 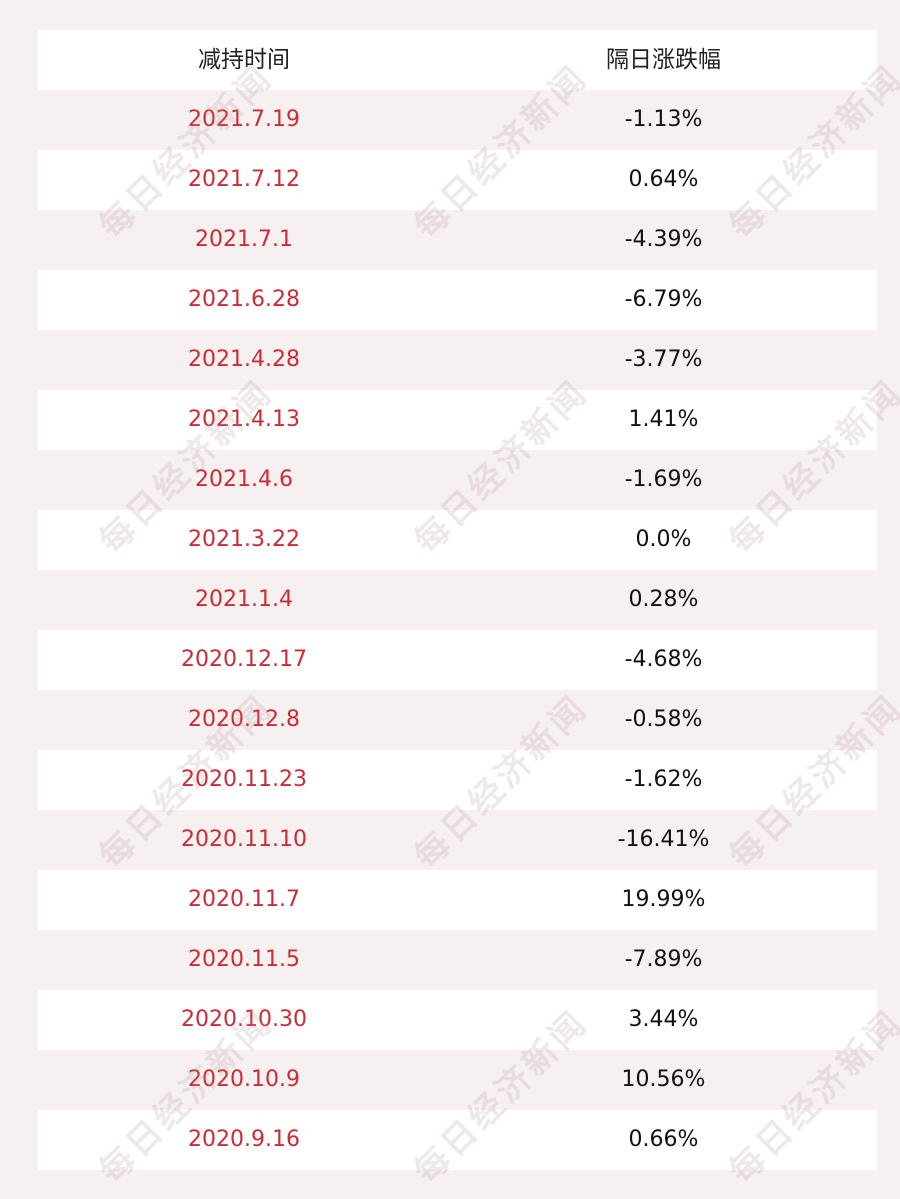 What do you see at coordinates (663, 359) in the screenshot?
I see `row-change: -3.77%` at bounding box center [663, 359].